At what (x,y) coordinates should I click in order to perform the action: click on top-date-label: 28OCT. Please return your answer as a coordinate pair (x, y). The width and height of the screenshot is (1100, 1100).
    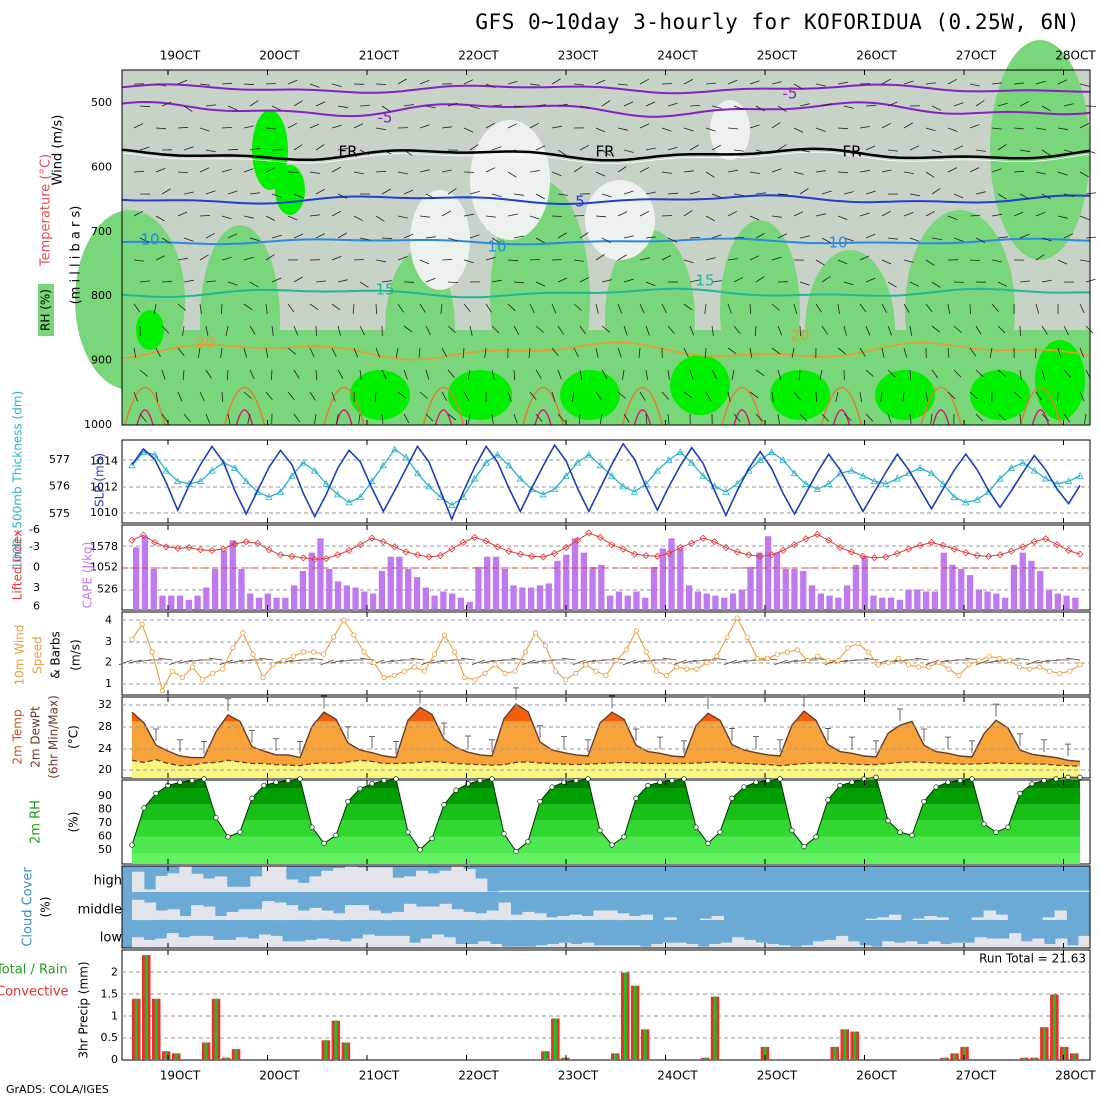
    Looking at the image, I should click on (1075, 56).